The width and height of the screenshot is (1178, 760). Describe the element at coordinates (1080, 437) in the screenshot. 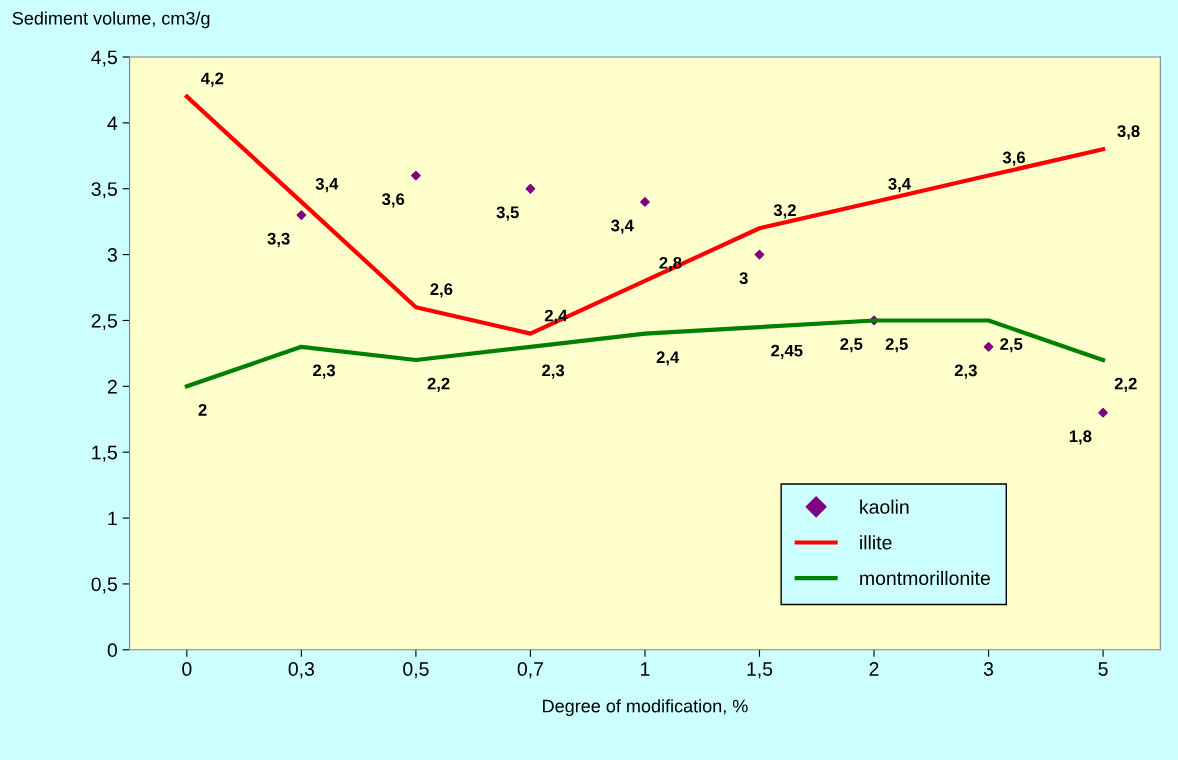

I see `data-label: 1,8` at that location.